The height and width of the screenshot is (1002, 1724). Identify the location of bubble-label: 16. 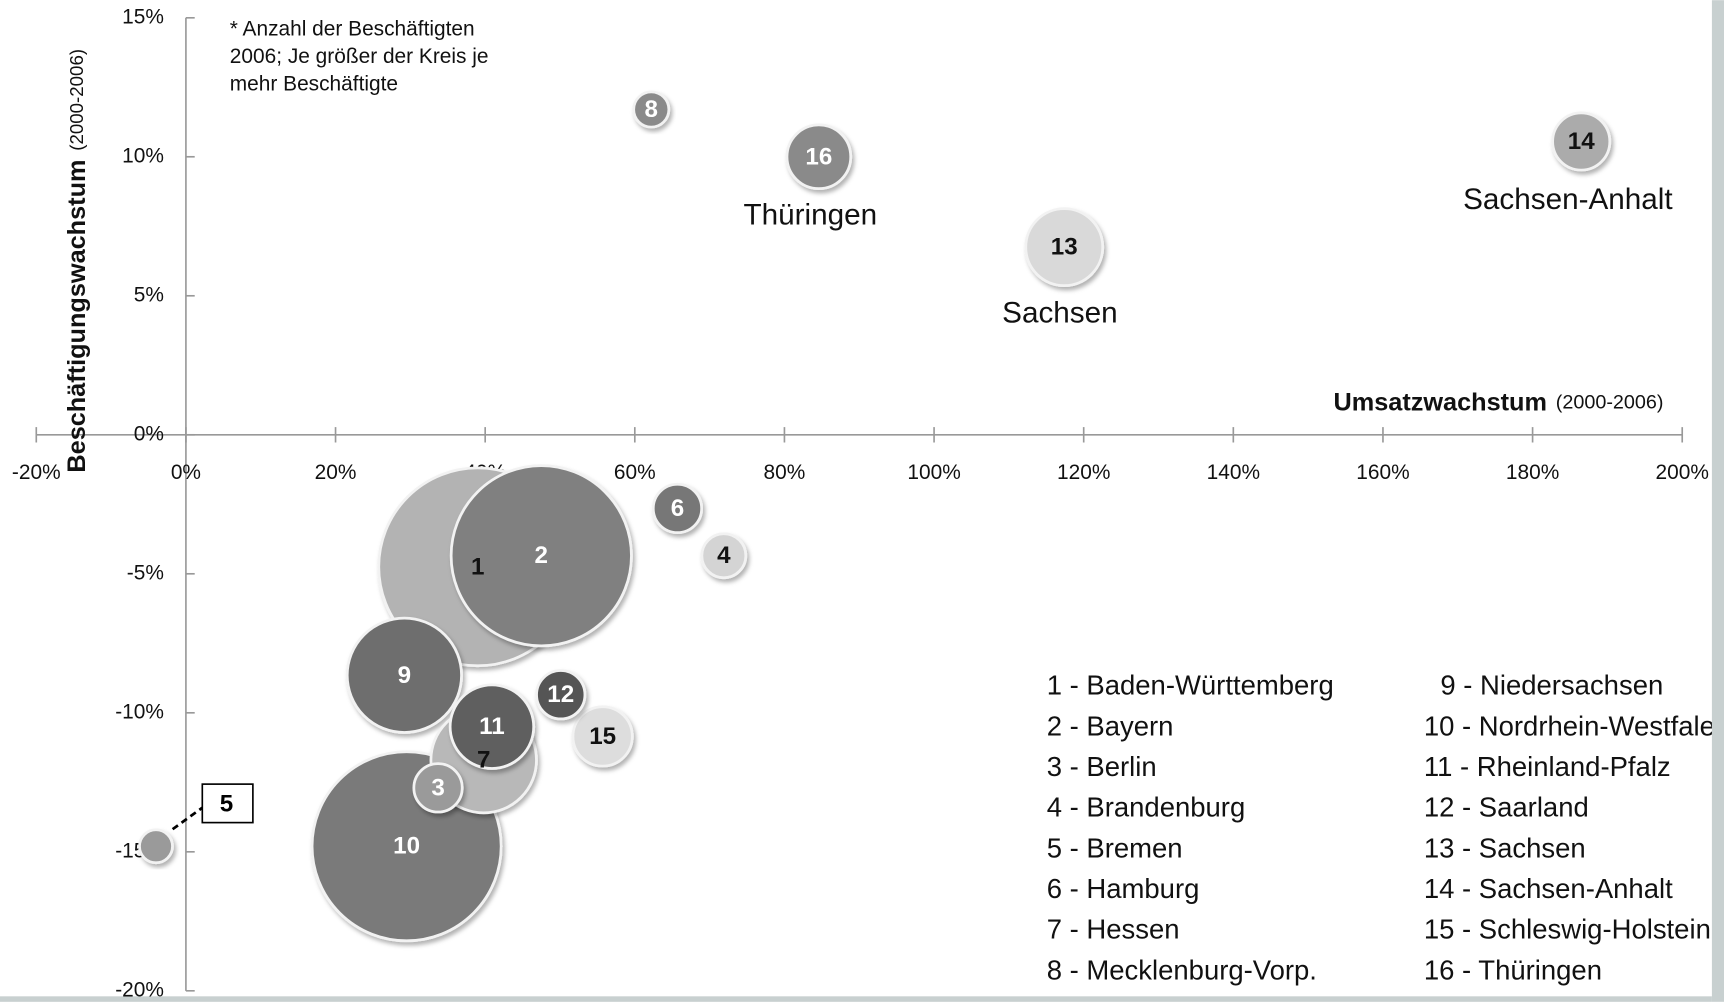
(818, 156).